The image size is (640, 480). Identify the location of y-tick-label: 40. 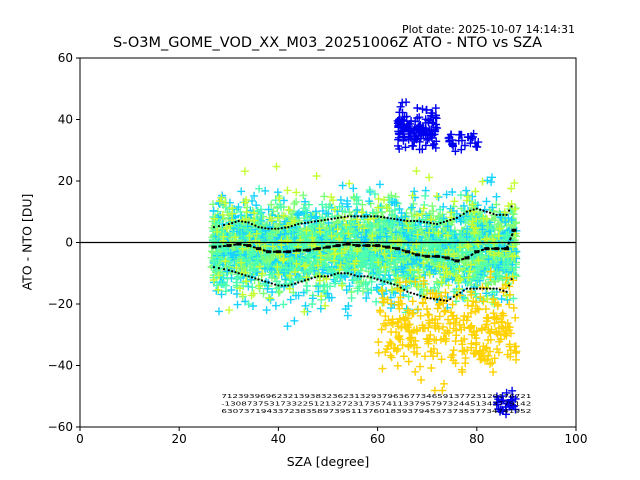
(65, 120).